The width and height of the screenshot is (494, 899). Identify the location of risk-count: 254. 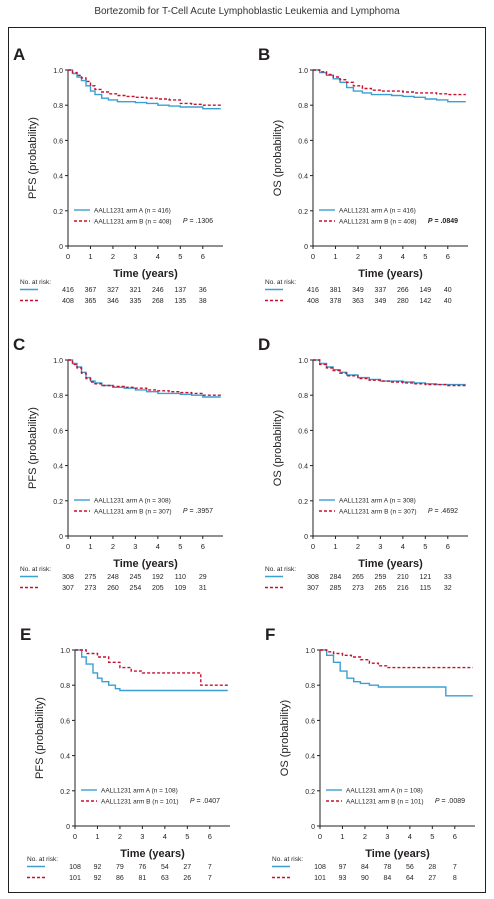
(136, 588).